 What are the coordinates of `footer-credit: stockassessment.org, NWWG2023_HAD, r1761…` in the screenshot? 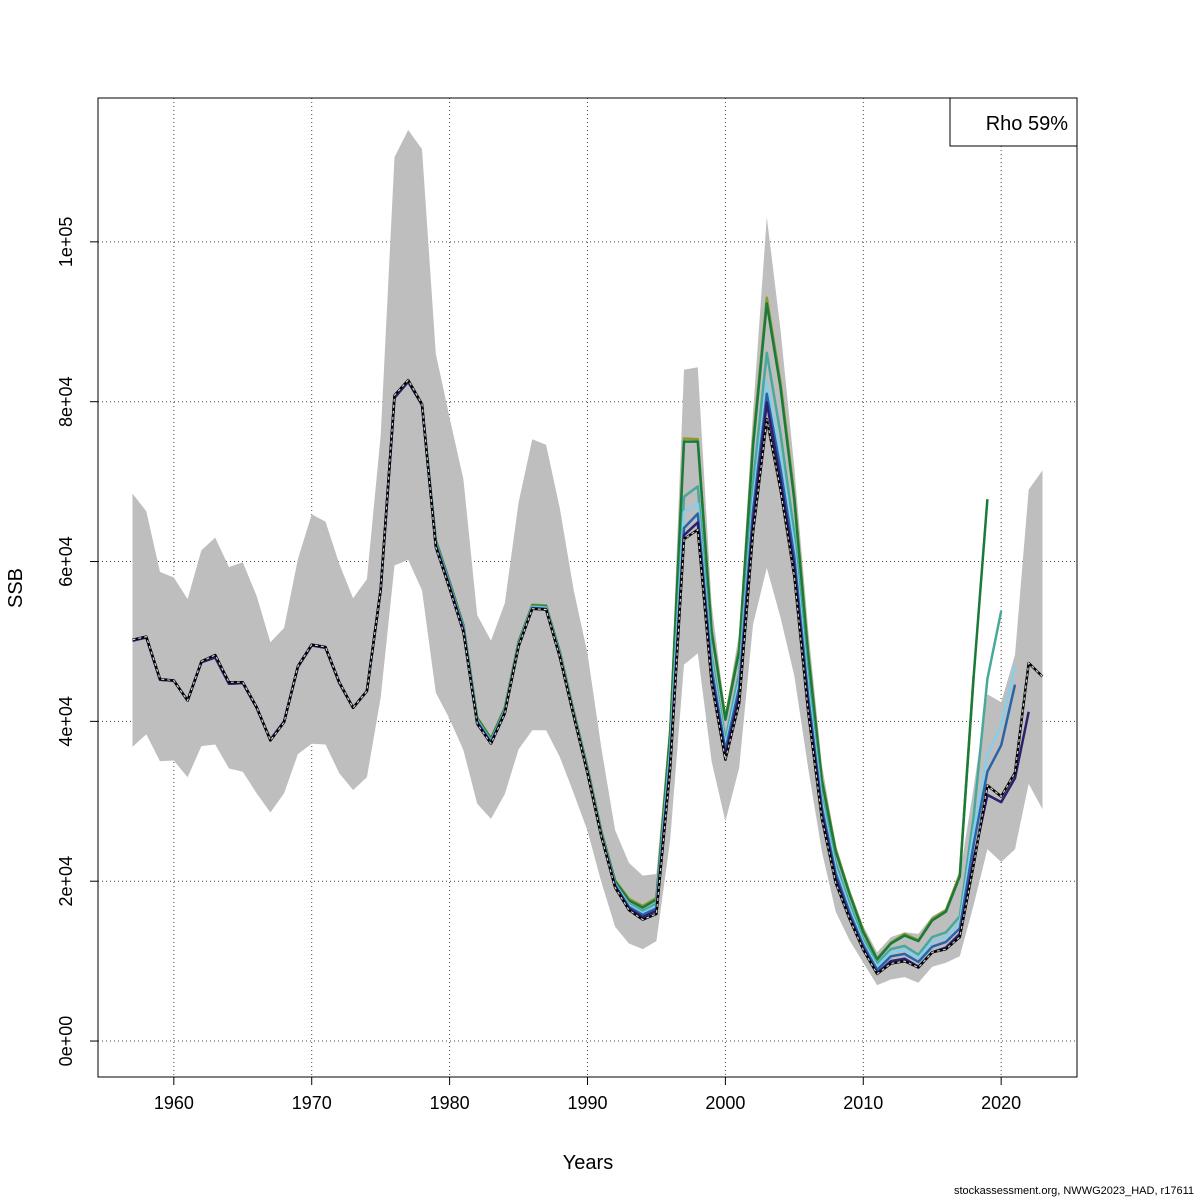 It's located at (1073, 1191).